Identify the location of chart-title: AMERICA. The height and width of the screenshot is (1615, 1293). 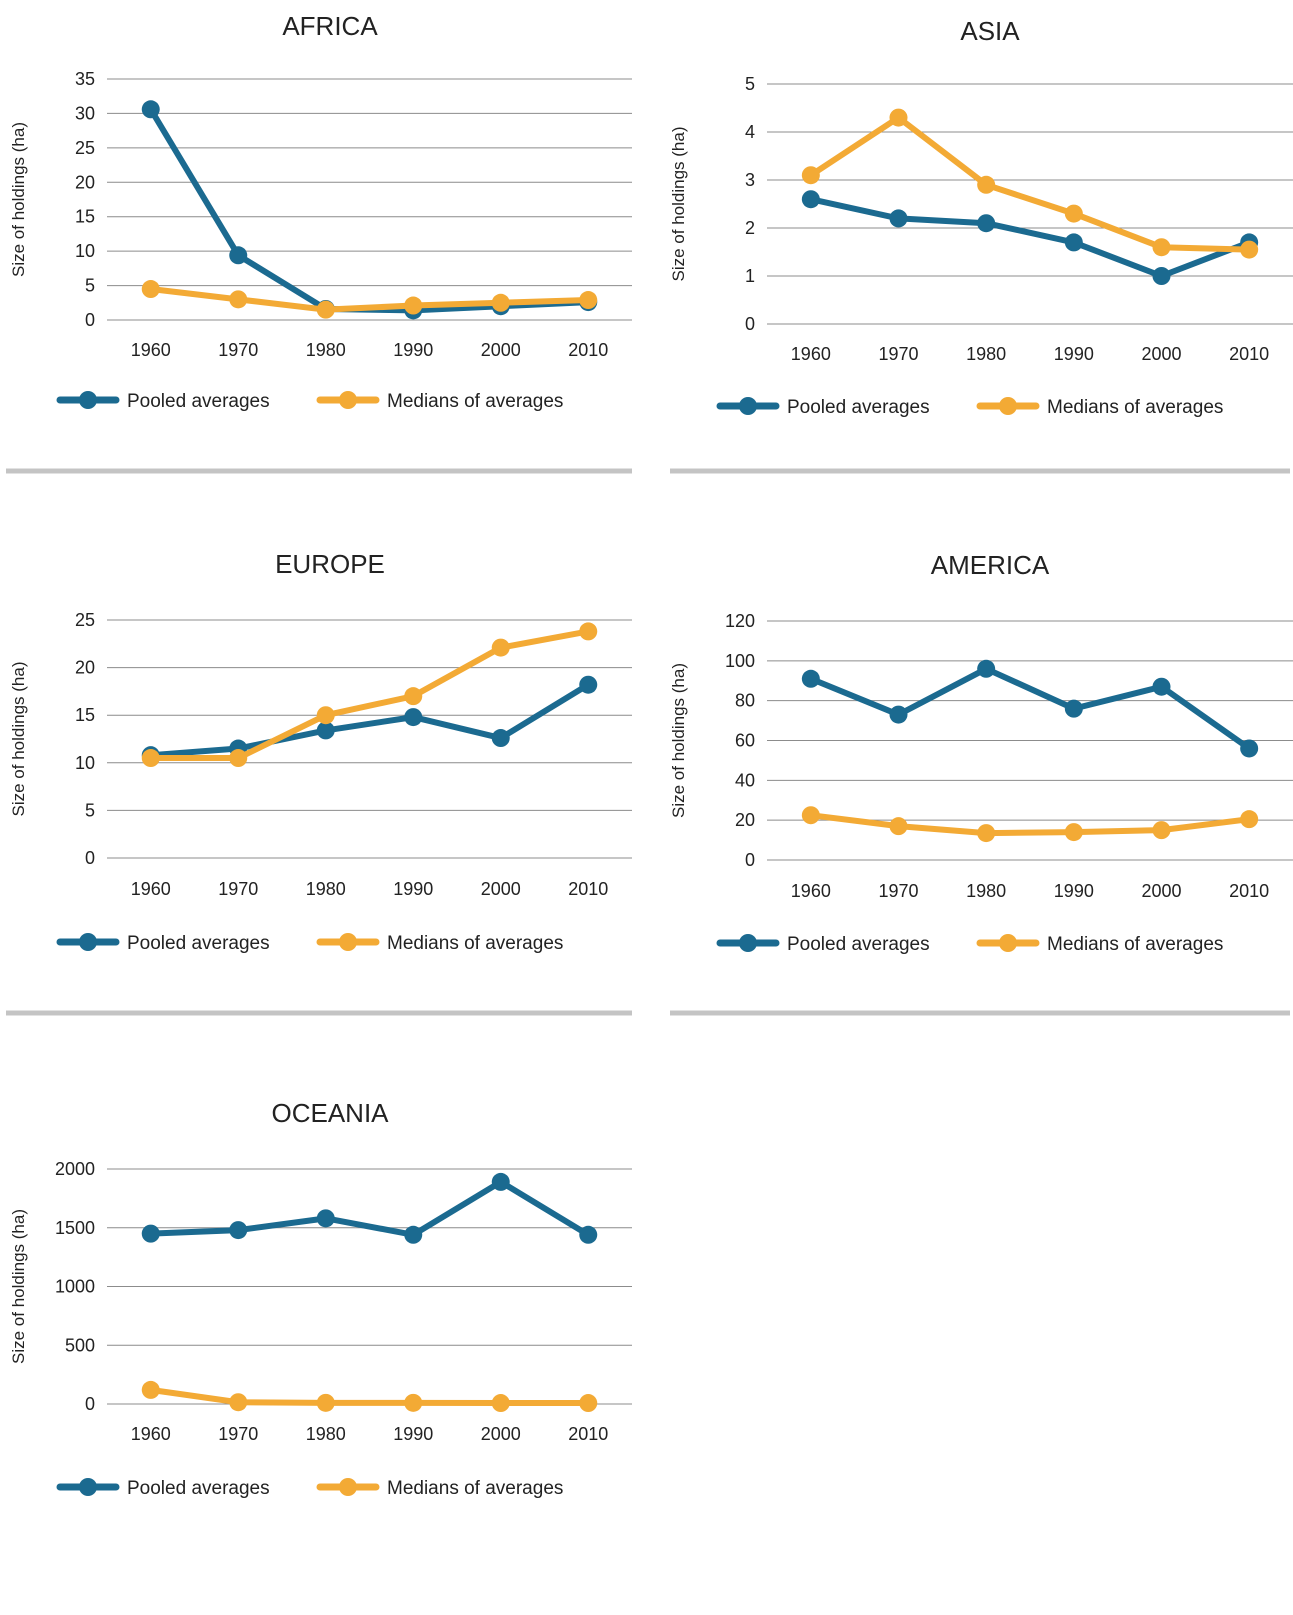
(990, 565).